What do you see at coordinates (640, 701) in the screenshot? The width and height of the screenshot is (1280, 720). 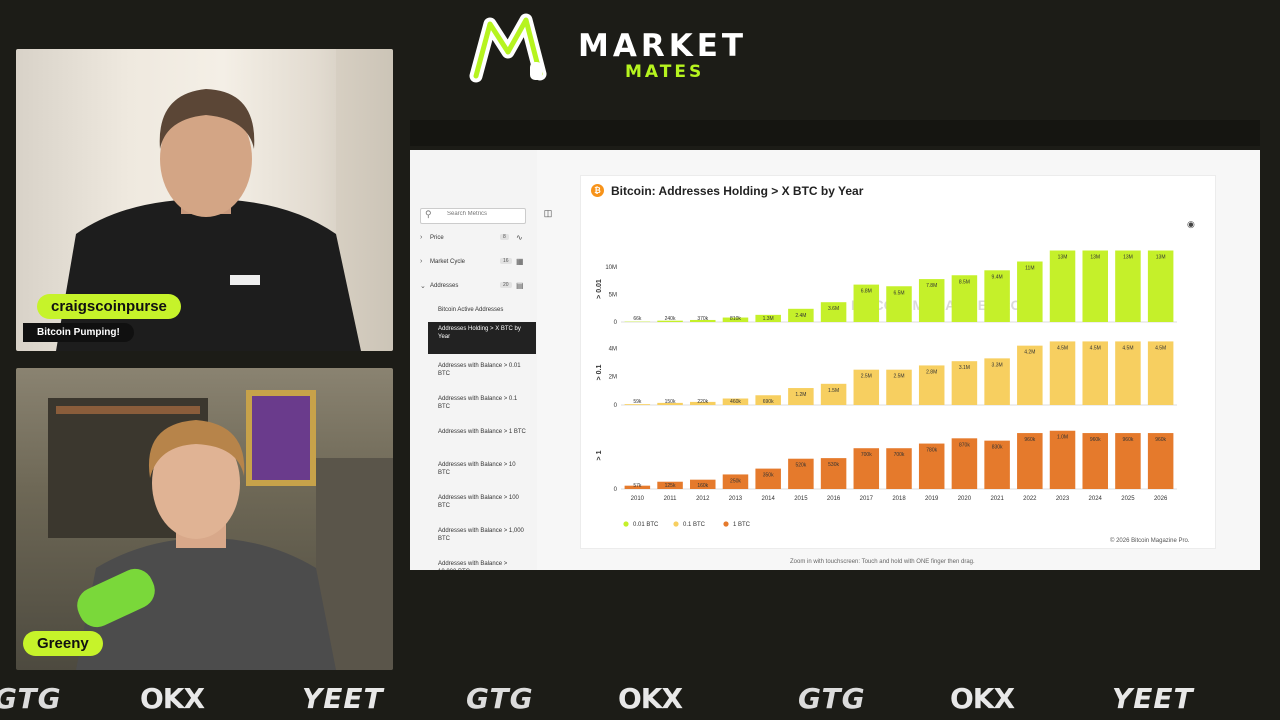 I see `sponsor-ticker: GTG OKX YEET GTG OKX GTG OKX YEET` at bounding box center [640, 701].